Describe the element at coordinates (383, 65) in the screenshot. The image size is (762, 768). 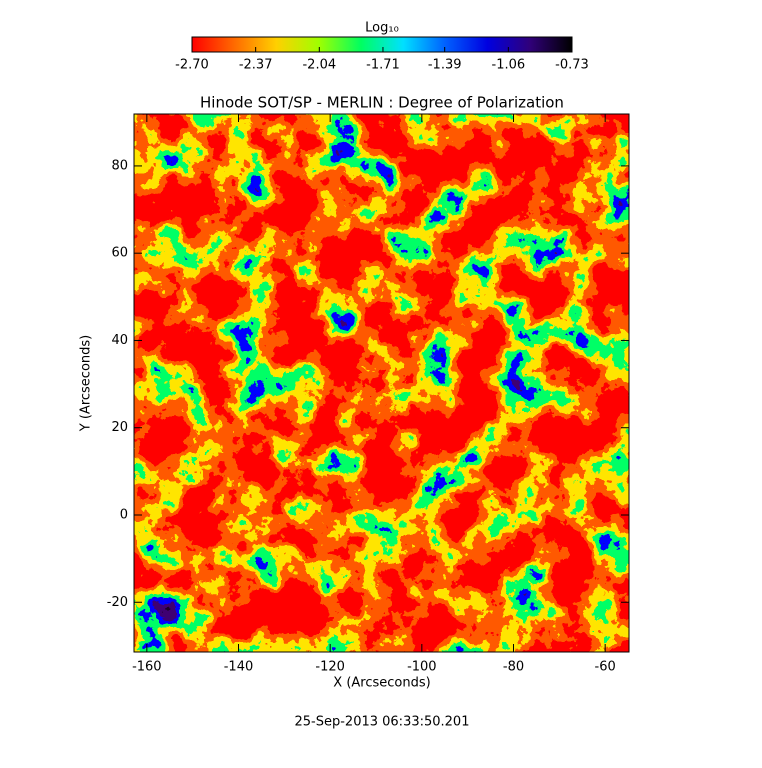
I see `colorbar-tick-label: -1.71` at that location.